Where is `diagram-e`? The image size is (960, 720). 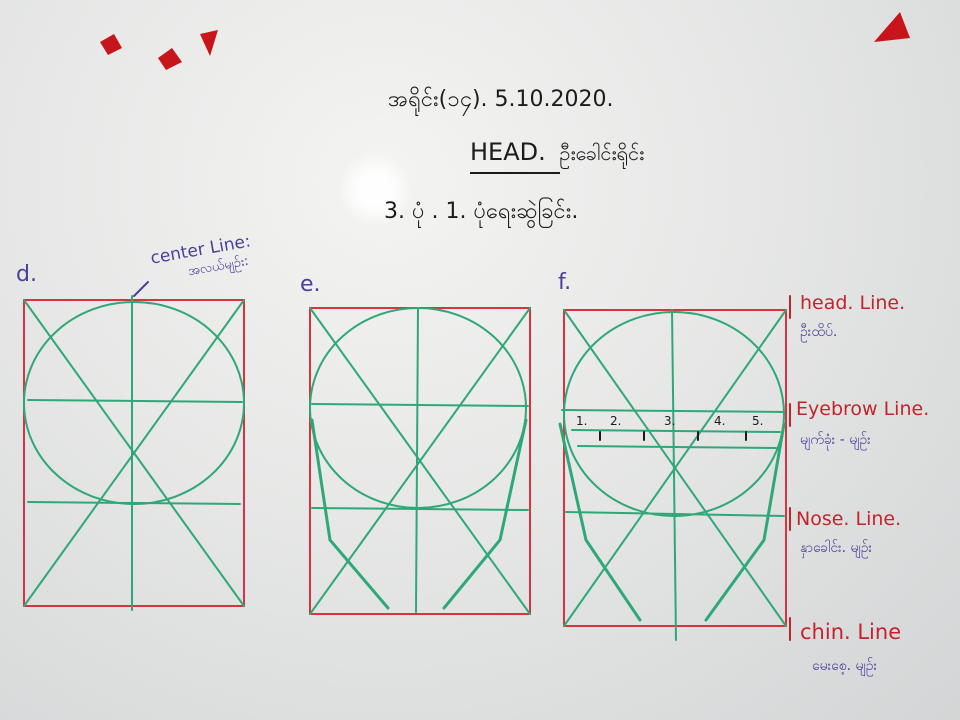
diagram-e is located at coordinates (420, 461).